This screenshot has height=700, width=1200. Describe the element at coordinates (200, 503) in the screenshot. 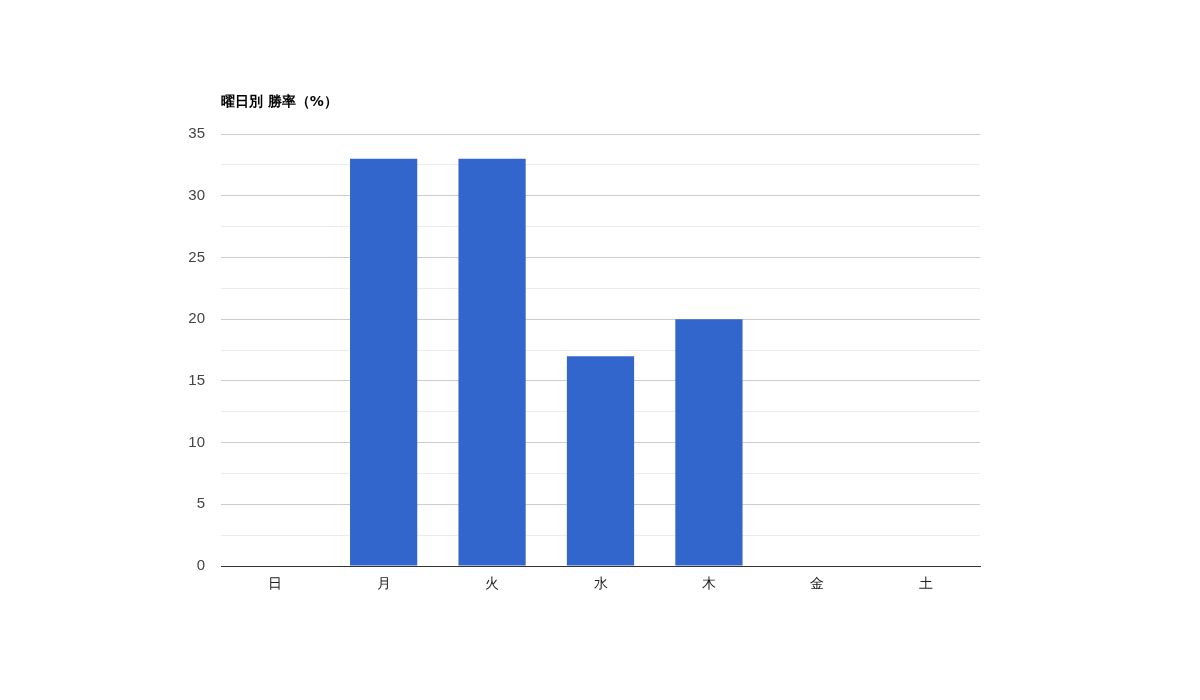

I see `y-tick-label: 5` at that location.